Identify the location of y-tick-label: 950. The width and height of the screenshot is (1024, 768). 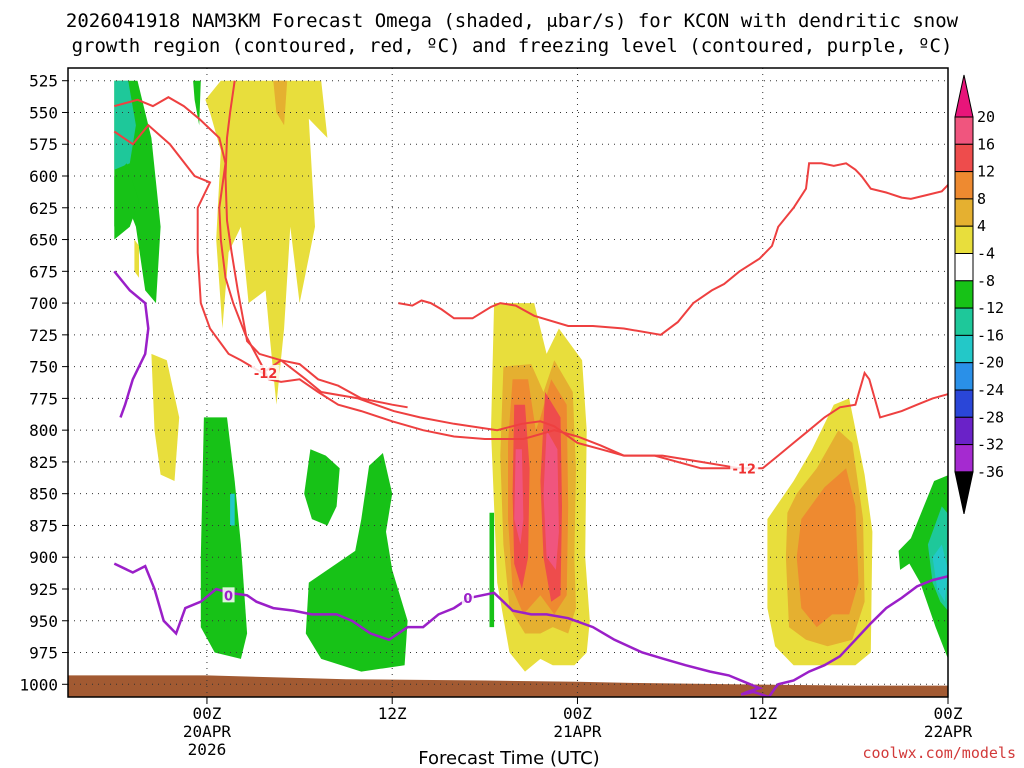
(43, 621).